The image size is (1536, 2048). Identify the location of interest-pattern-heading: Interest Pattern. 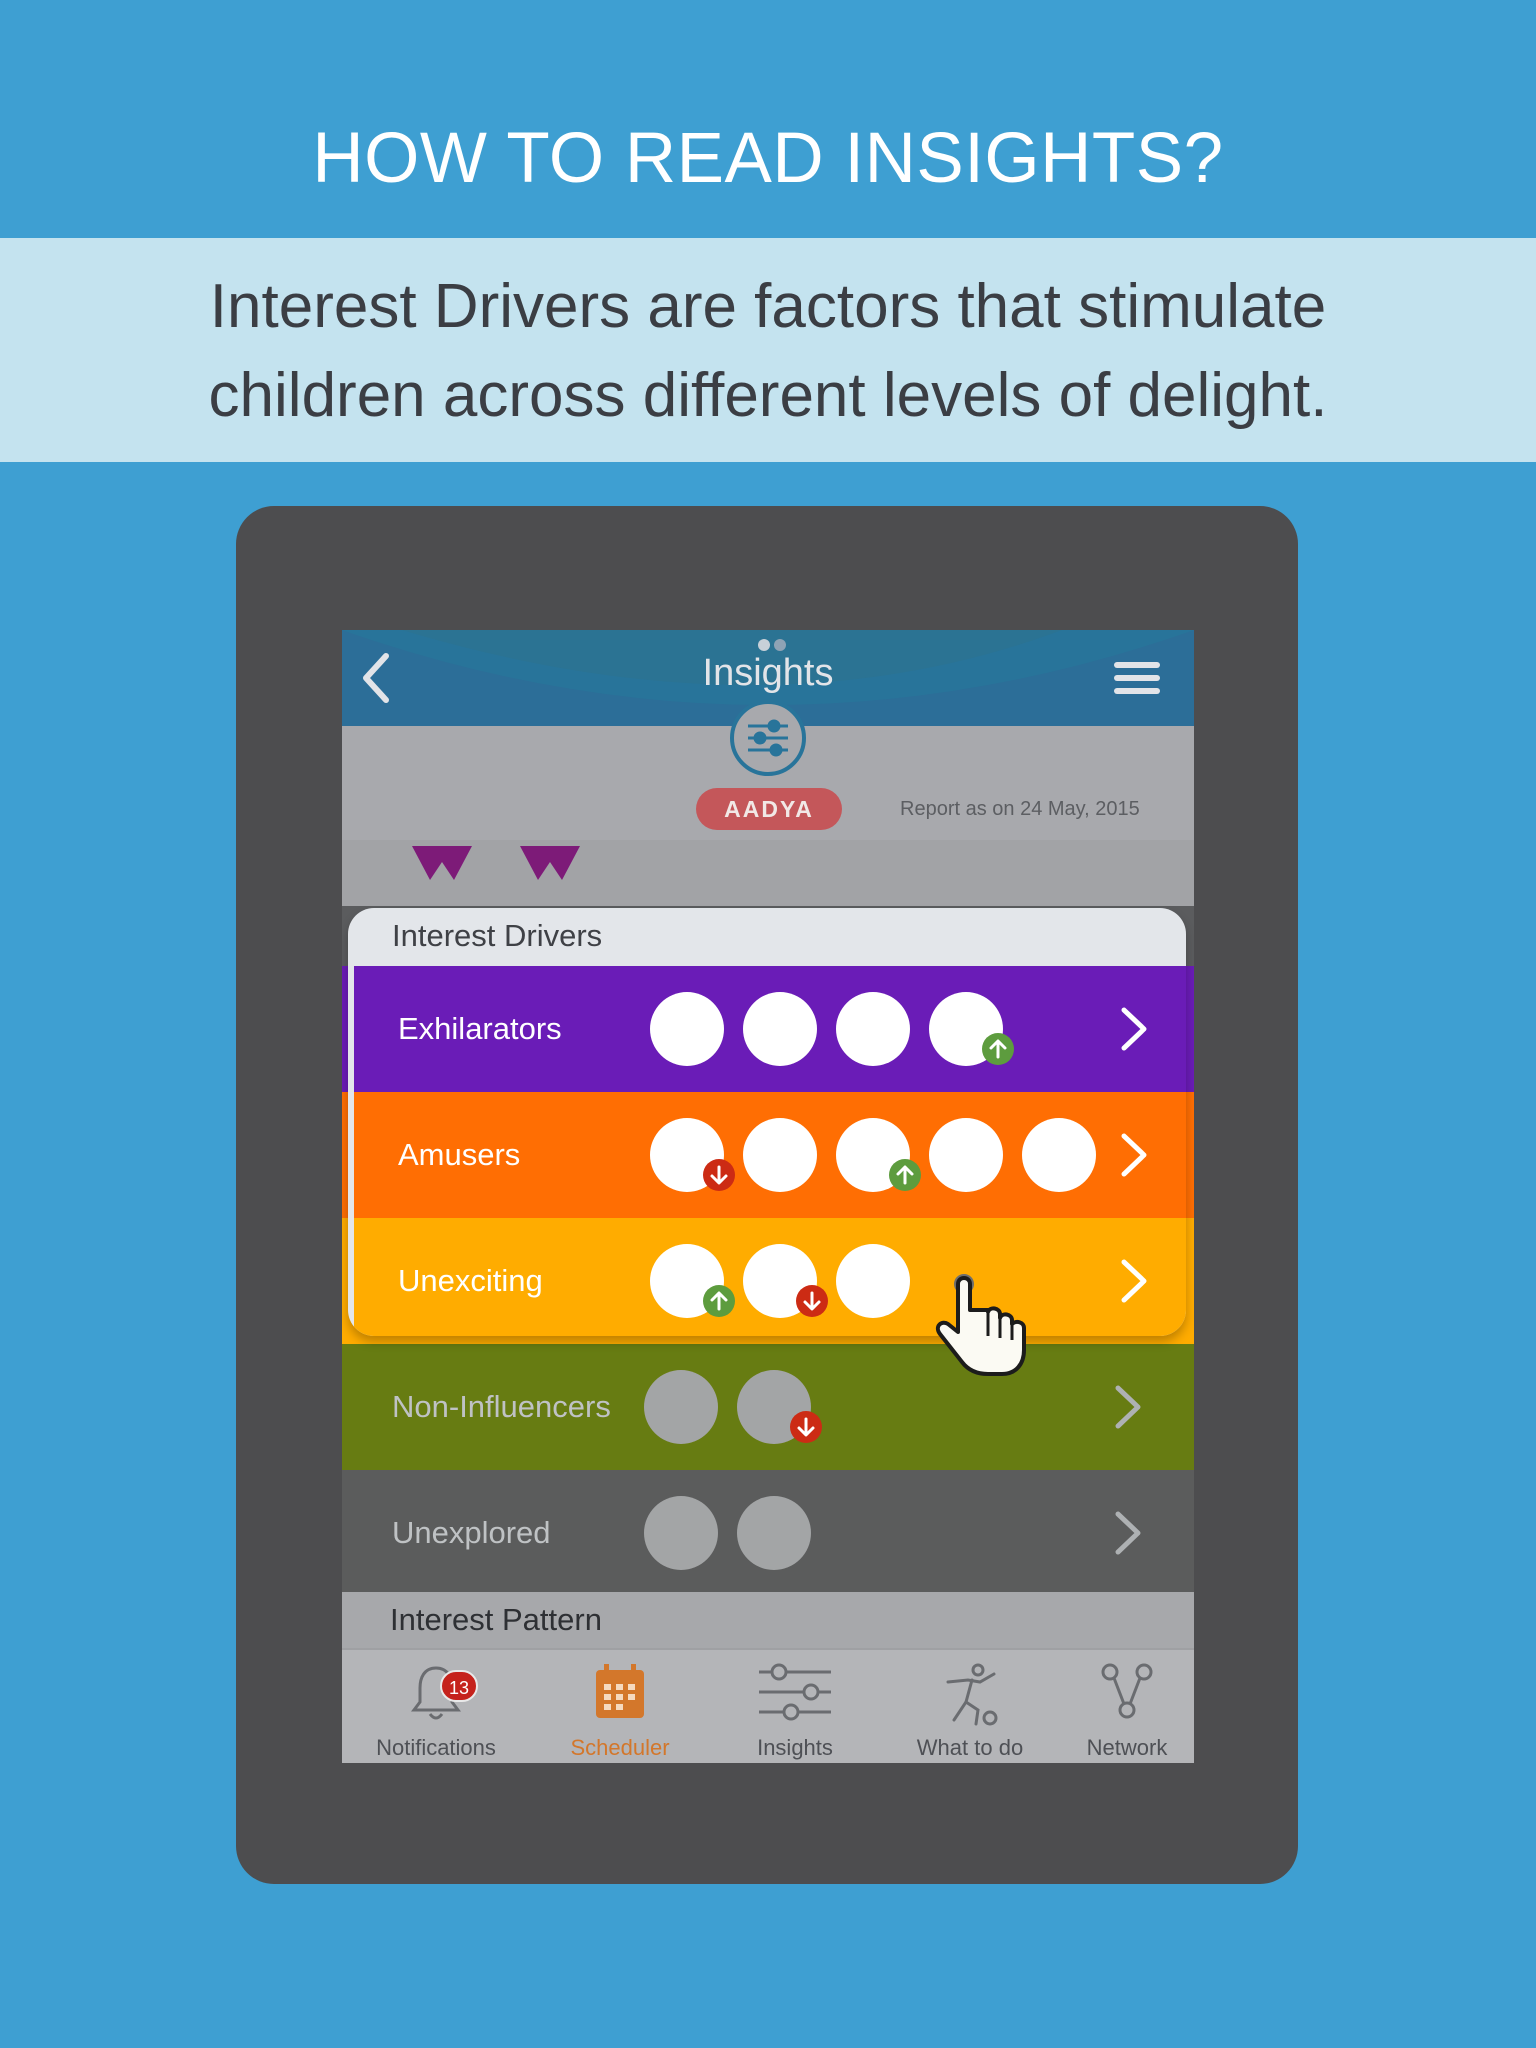
(496, 1619).